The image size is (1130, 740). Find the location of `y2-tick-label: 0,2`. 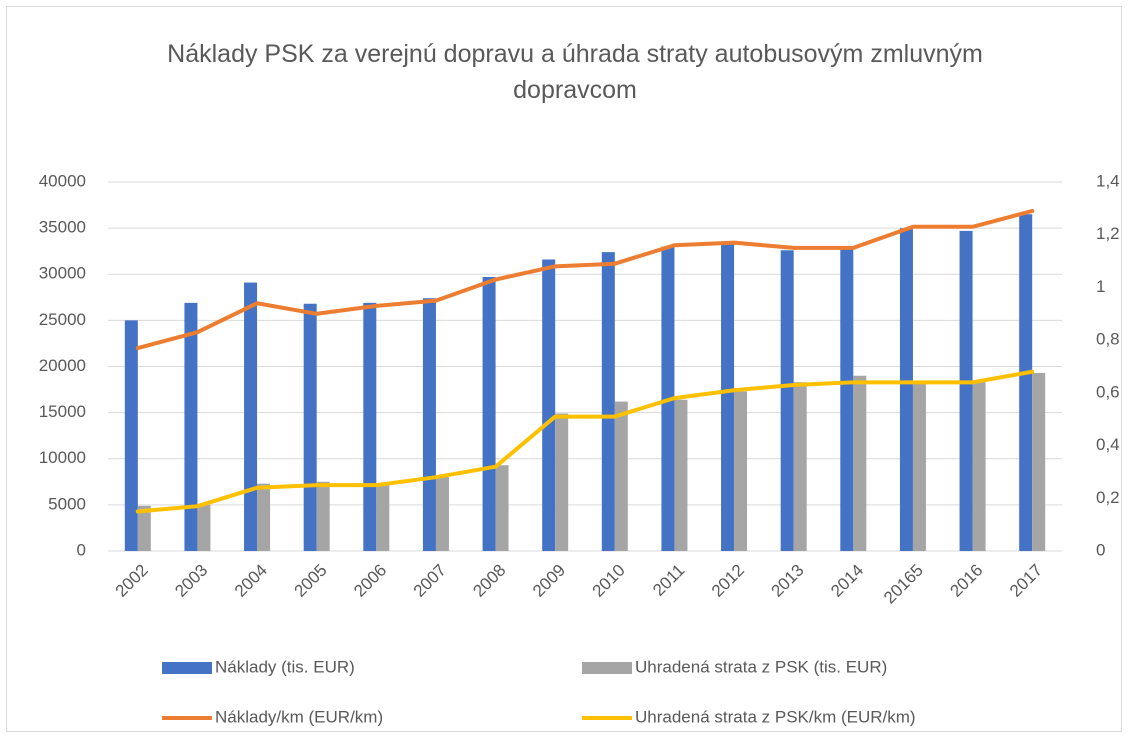

y2-tick-label: 0,2 is located at coordinates (1108, 497).